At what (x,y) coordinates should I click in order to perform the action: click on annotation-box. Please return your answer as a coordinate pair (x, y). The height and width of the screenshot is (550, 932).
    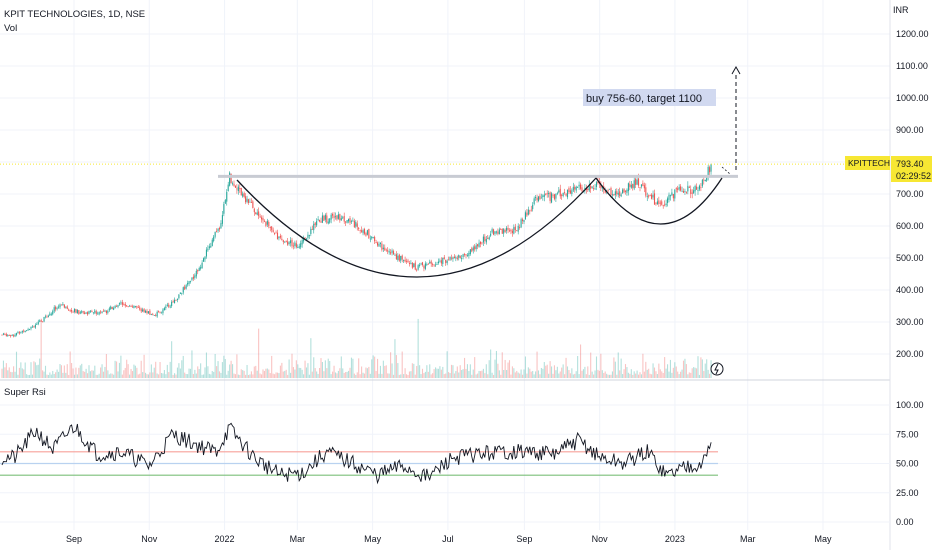
    Looking at the image, I should click on (649, 97).